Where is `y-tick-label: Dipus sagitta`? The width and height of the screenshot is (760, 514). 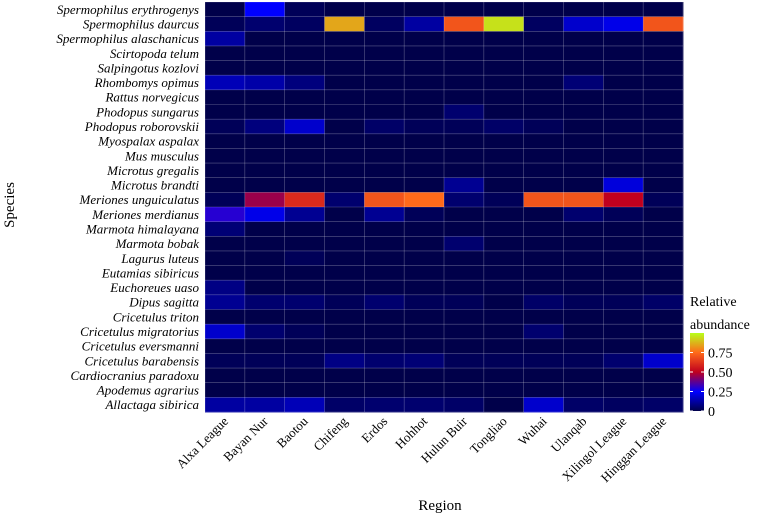 y-tick-label: Dipus sagitta is located at coordinates (163, 302).